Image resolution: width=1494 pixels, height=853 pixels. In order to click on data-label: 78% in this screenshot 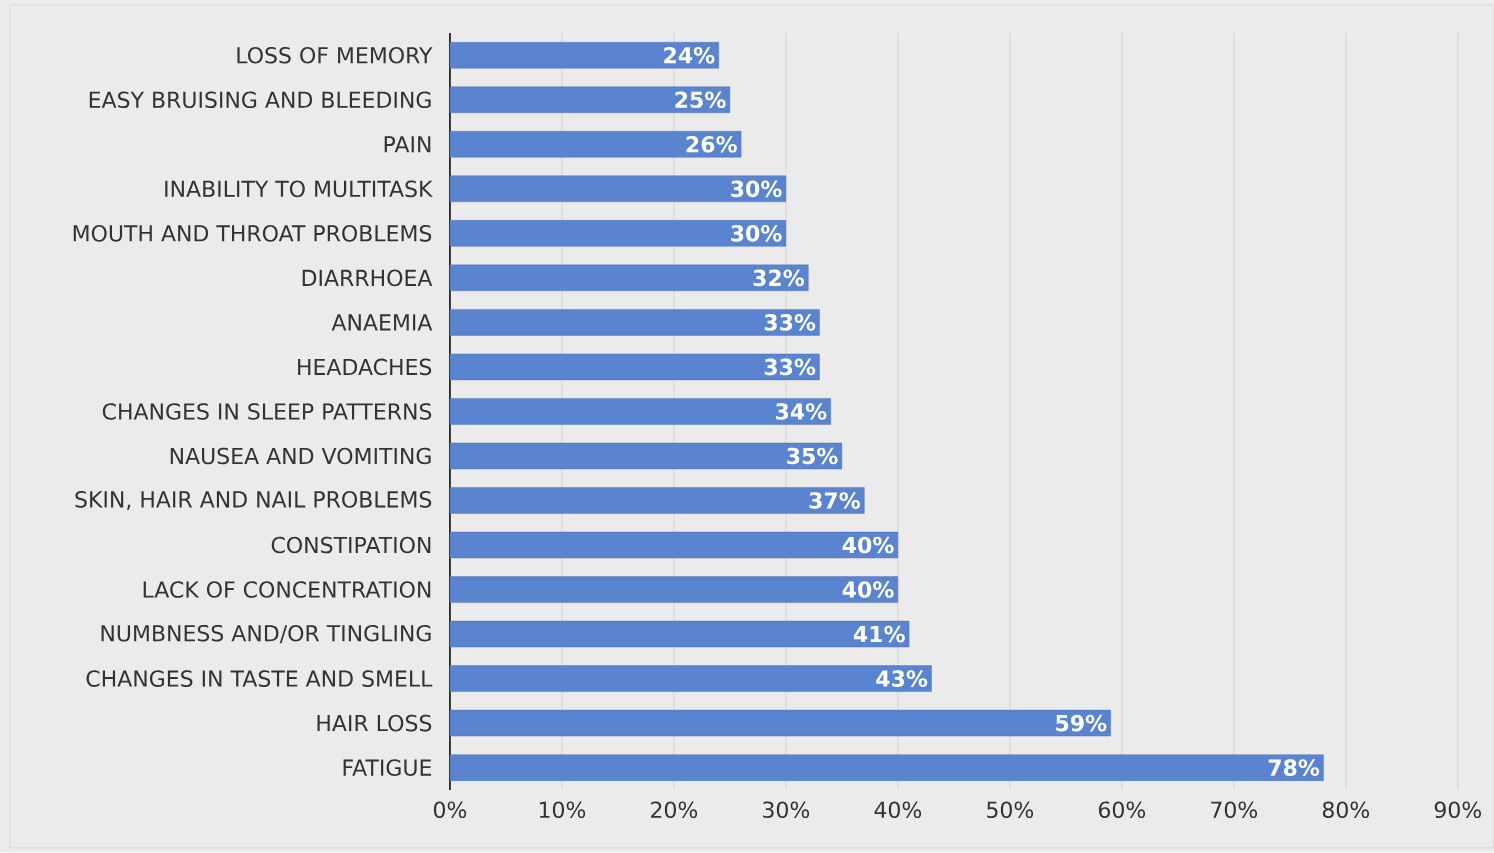, I will do `click(1294, 768)`.